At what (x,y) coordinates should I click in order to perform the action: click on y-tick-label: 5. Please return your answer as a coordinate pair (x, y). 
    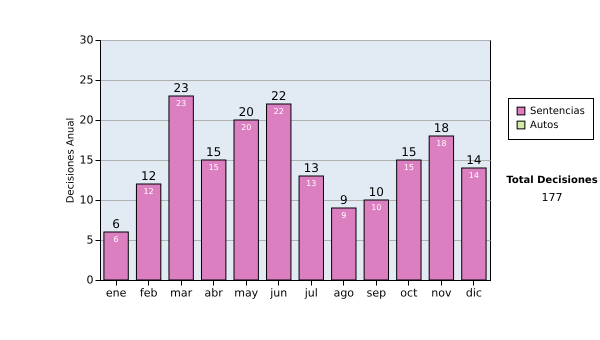
    Looking at the image, I should click on (90, 240).